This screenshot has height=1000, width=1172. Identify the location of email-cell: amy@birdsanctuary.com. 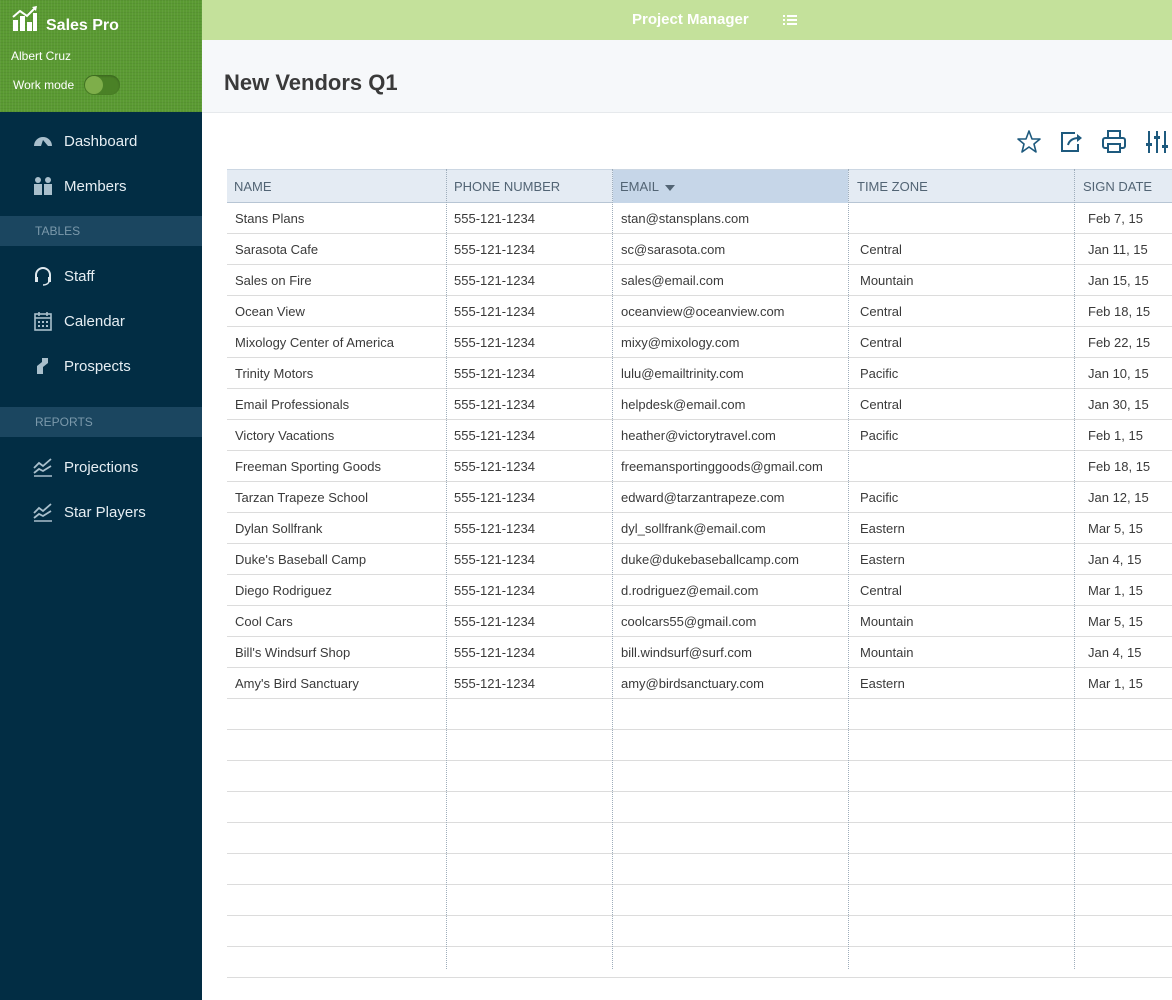
(692, 683).